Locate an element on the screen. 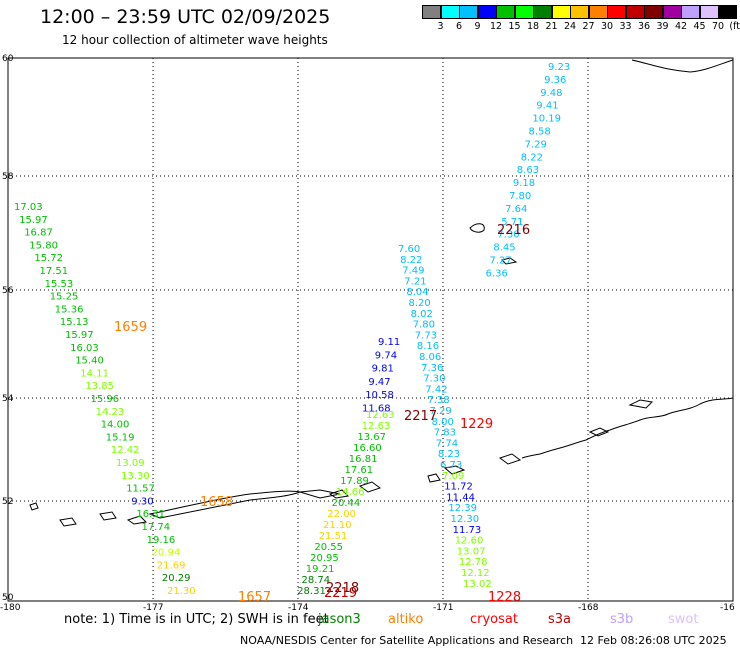  wave-height-label: 9.47 is located at coordinates (379, 382).